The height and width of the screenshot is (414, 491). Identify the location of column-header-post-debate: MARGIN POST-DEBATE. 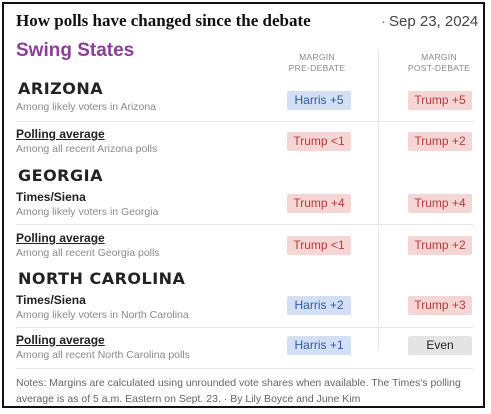
(437, 63).